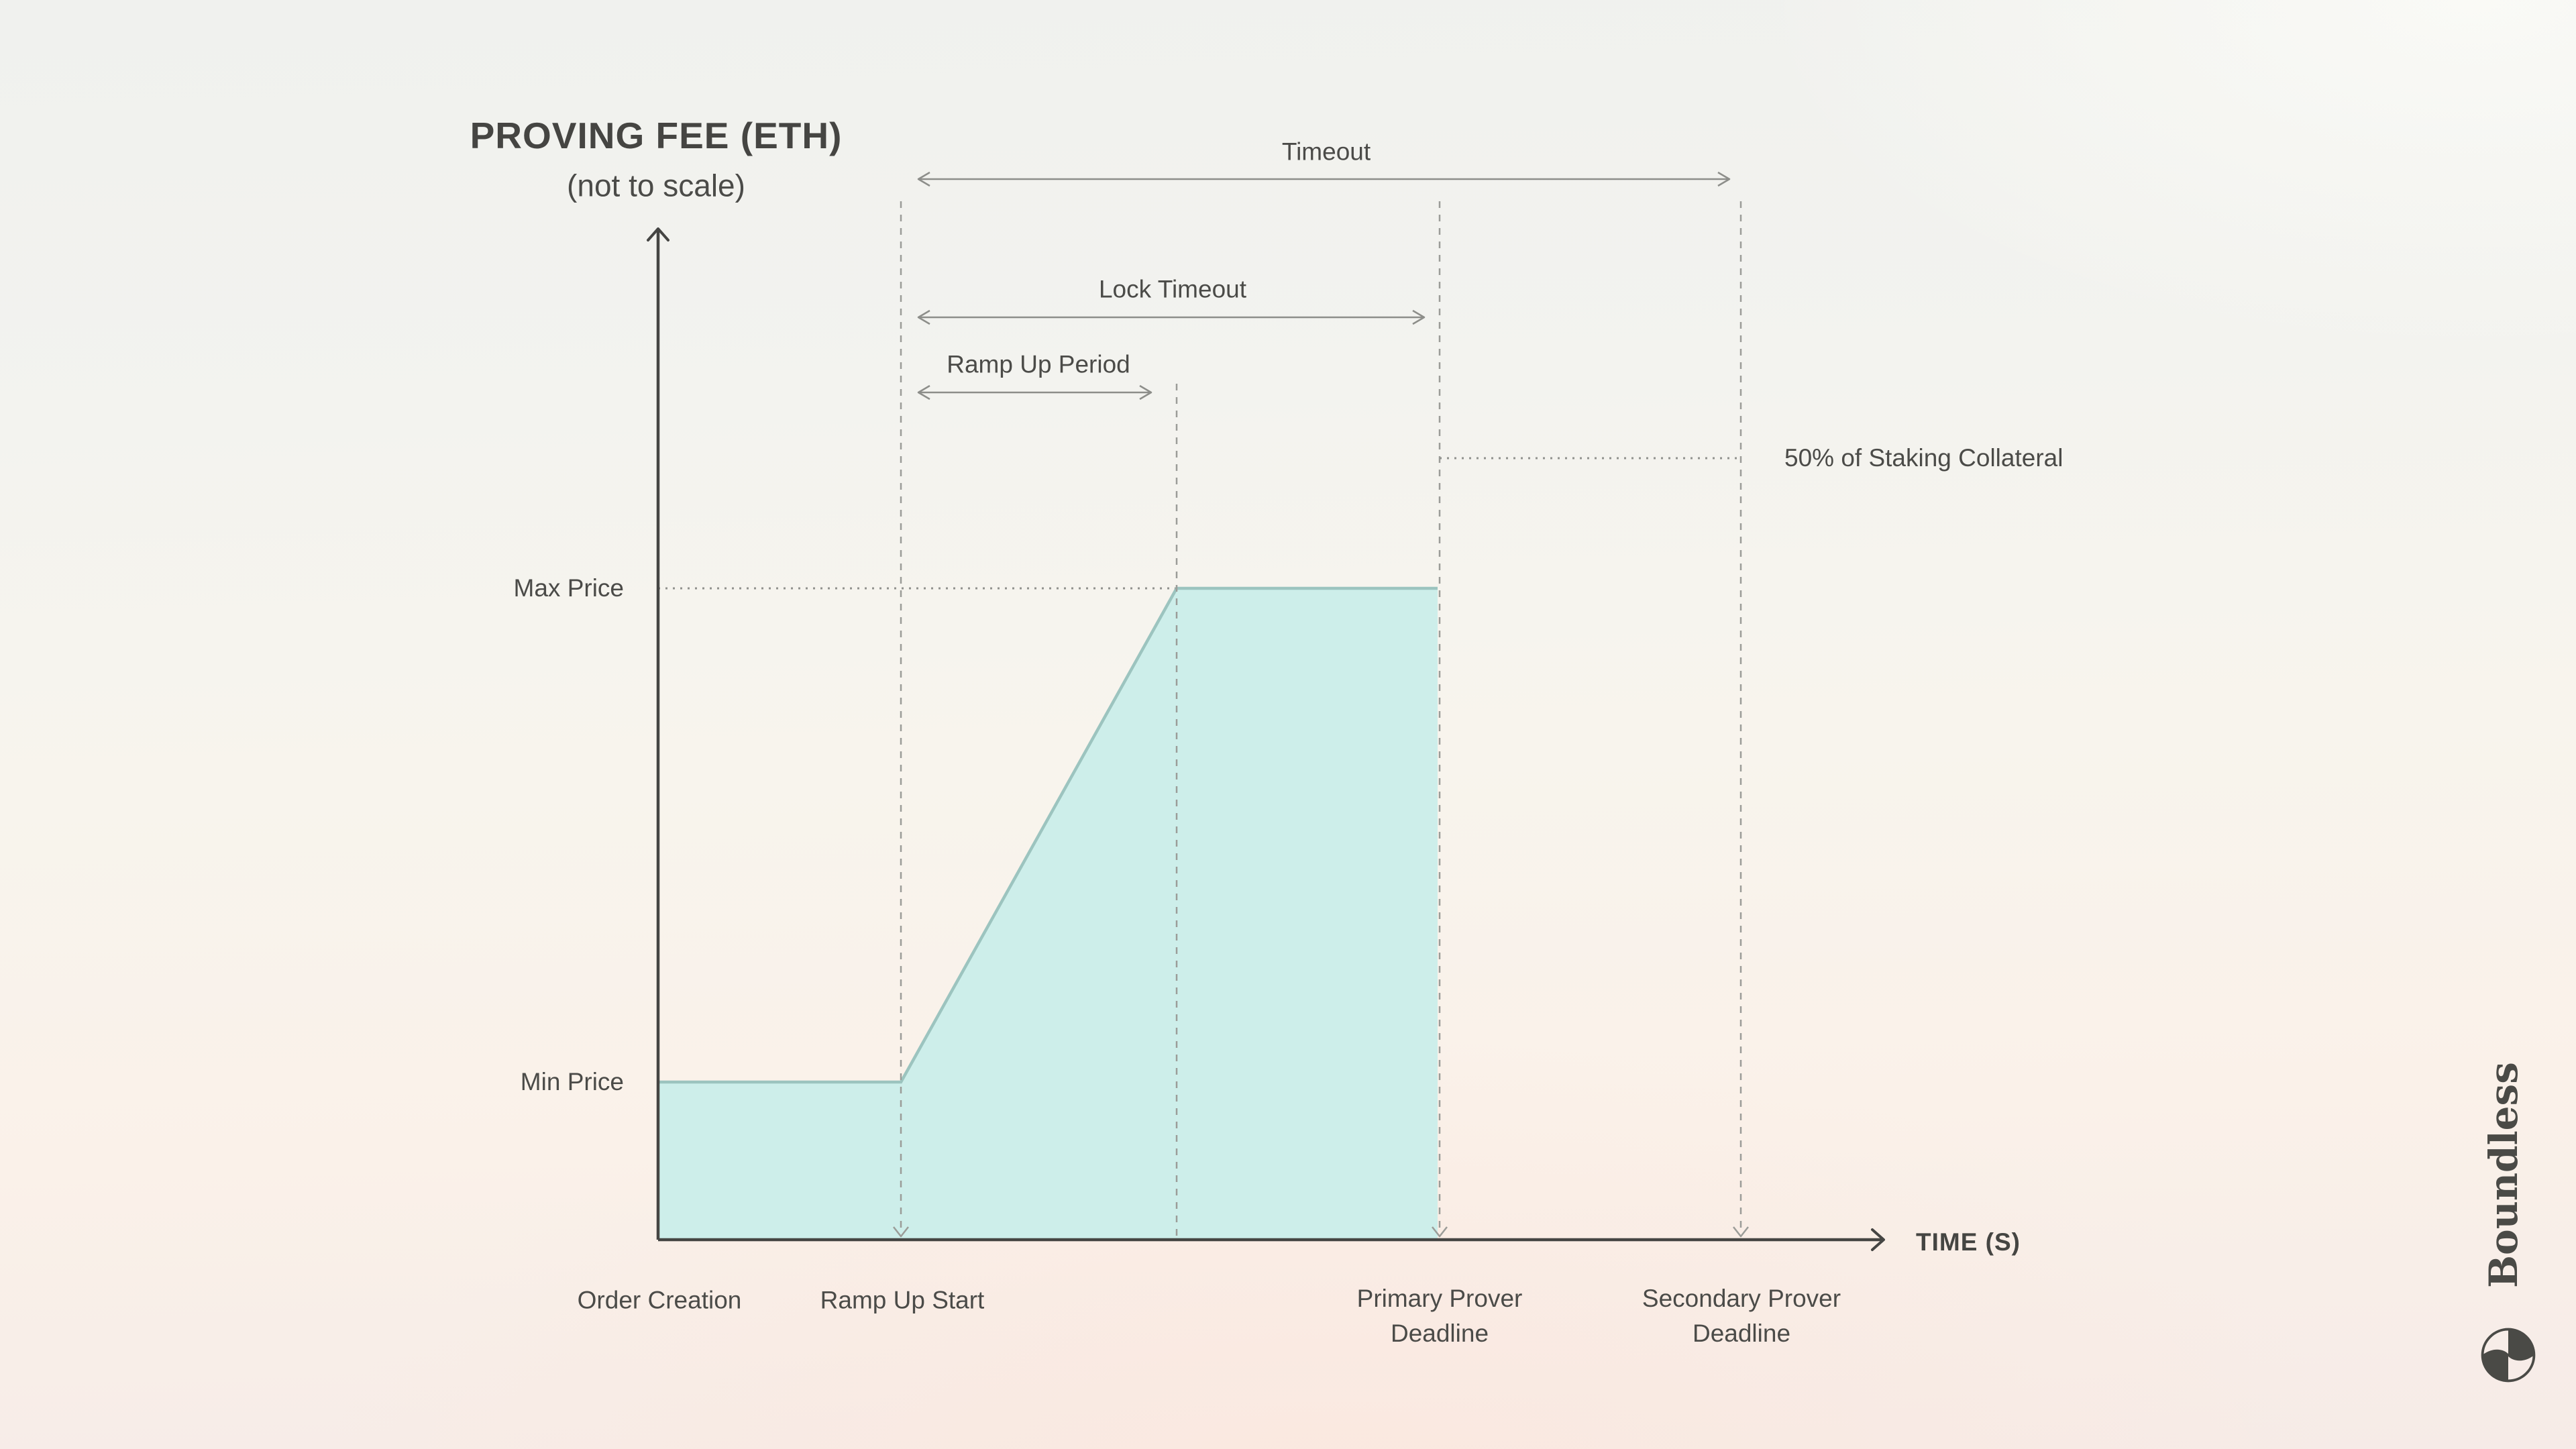 Image resolution: width=2576 pixels, height=1449 pixels. What do you see at coordinates (1324, 179) in the screenshot?
I see `timeout-arrow` at bounding box center [1324, 179].